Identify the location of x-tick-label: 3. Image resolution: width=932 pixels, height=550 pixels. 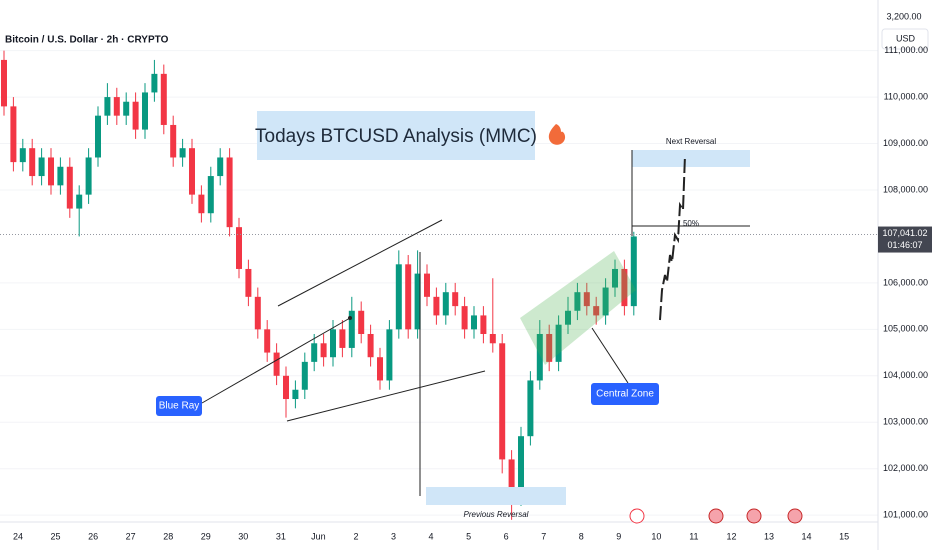
(393, 536).